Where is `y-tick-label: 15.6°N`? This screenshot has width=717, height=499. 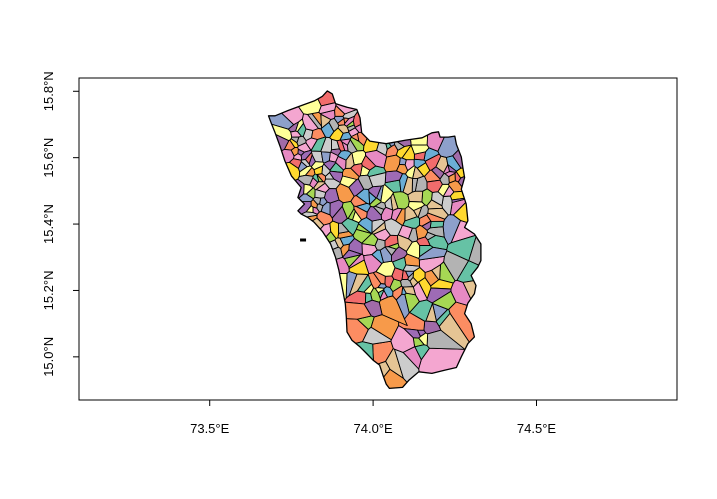 y-tick-label: 15.6°N is located at coordinates (48, 158).